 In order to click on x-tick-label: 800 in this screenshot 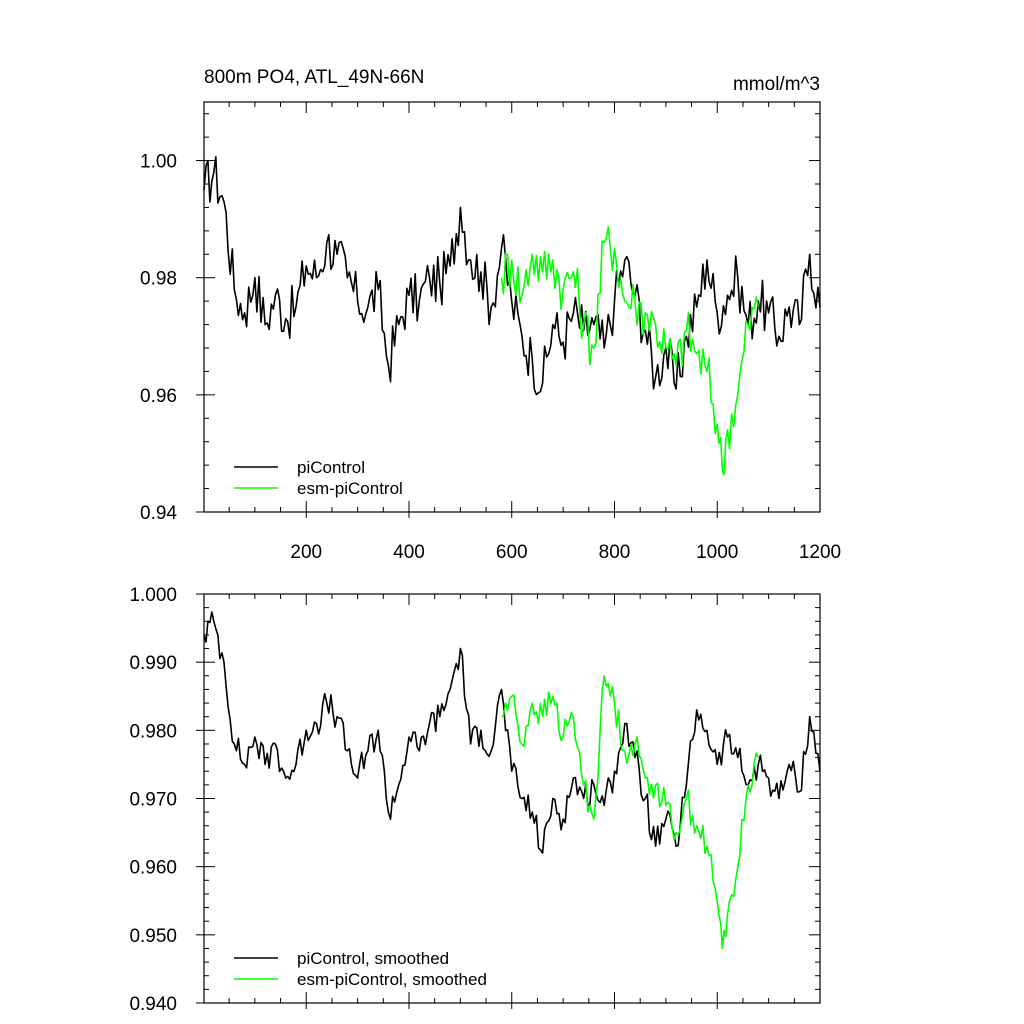, I will do `click(615, 552)`.